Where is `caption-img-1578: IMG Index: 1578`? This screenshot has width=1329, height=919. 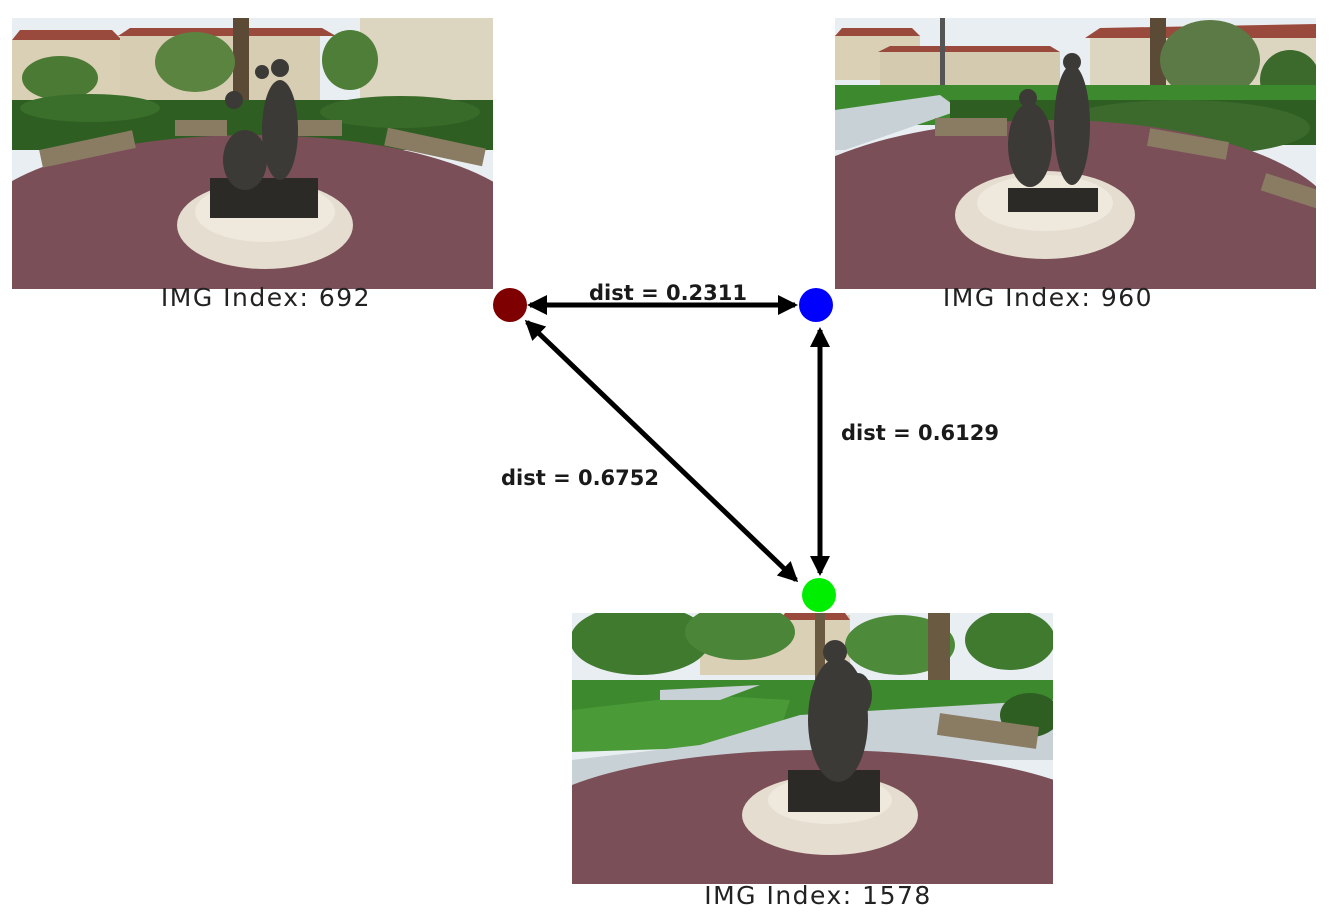 caption-img-1578: IMG Index: 1578 is located at coordinates (818, 895).